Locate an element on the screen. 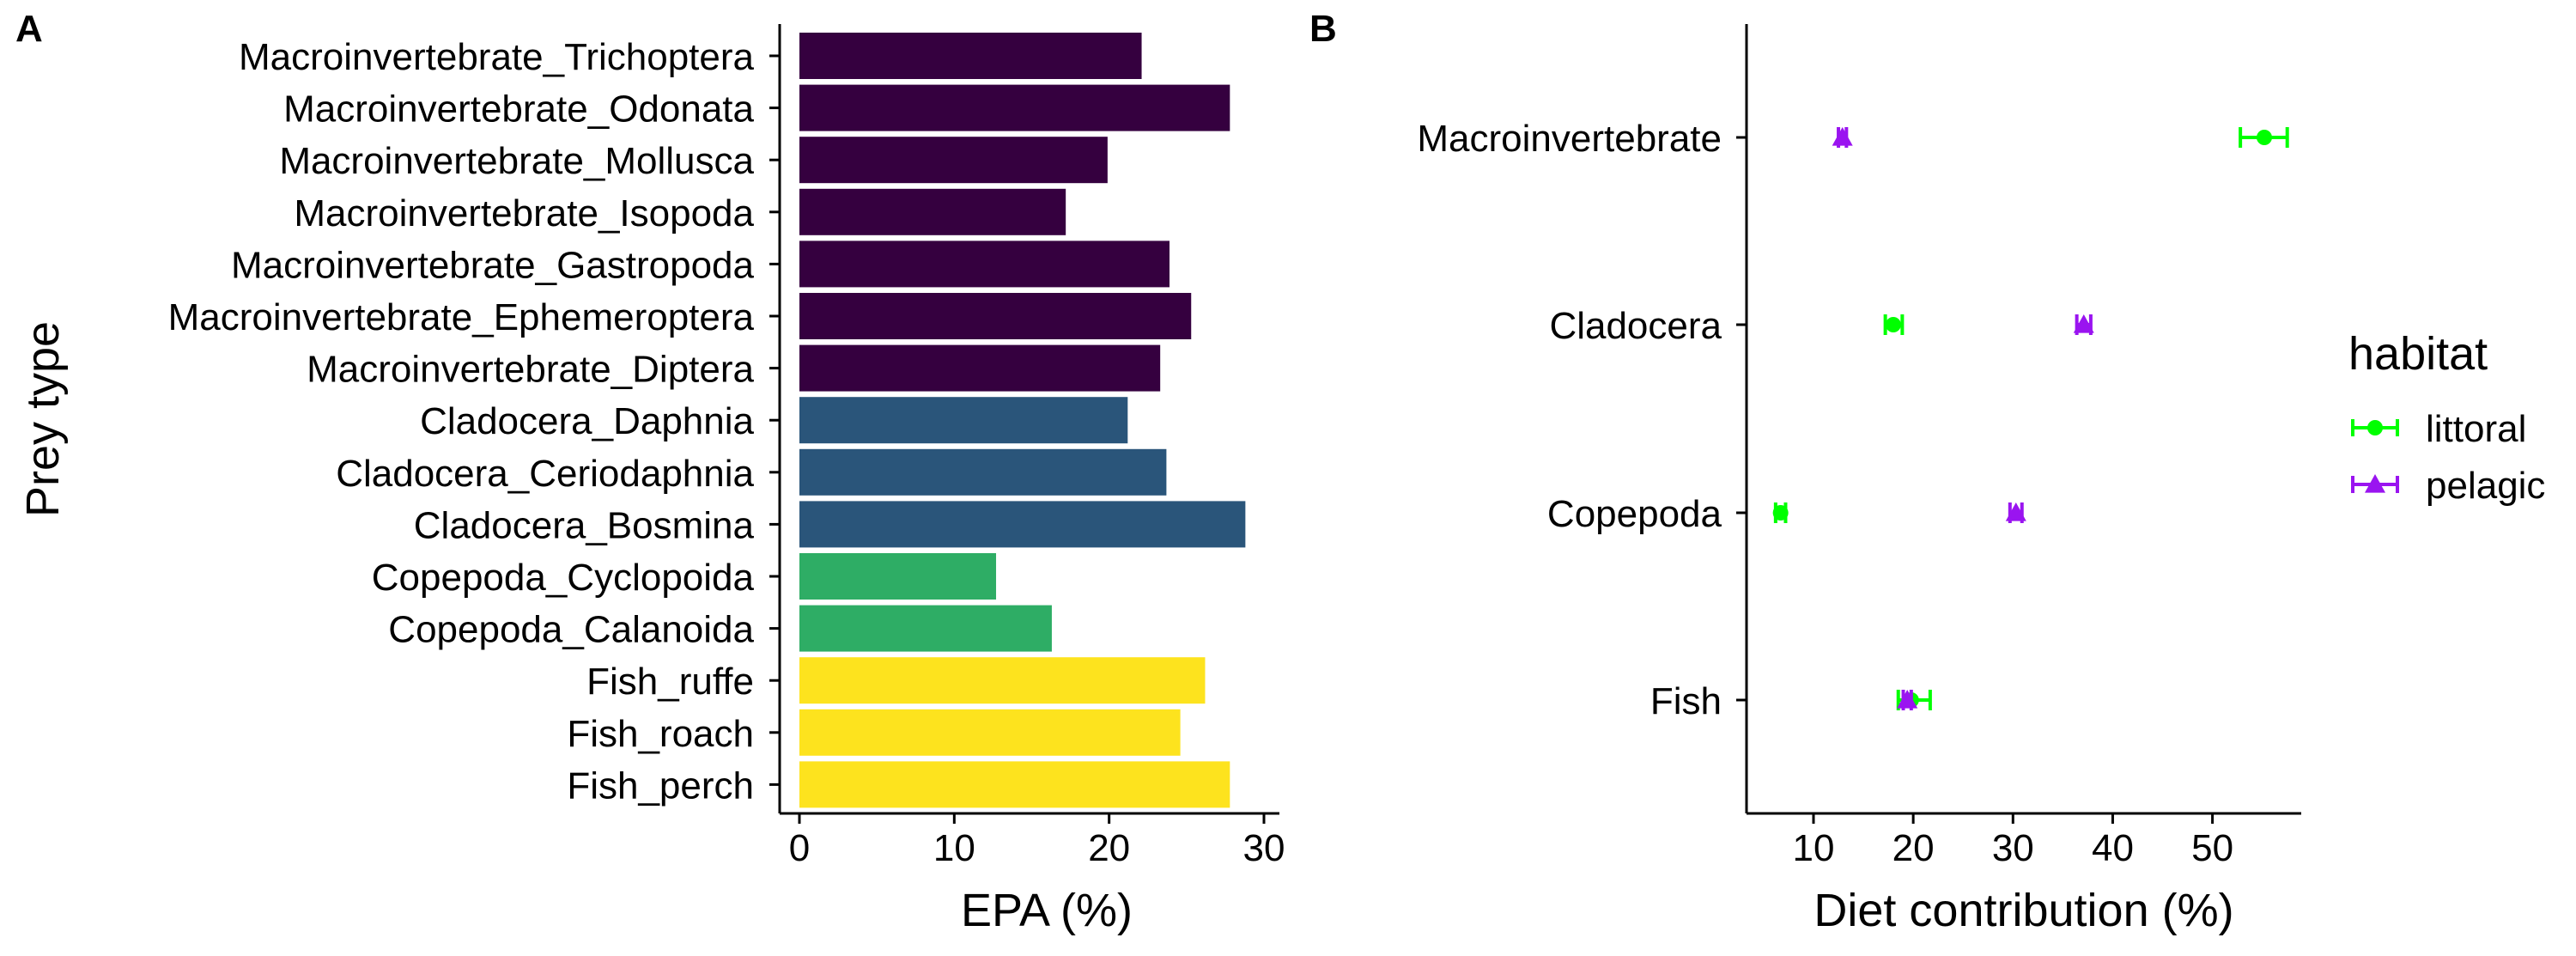  bar-macroinvertebrate-gastropoda is located at coordinates (984, 264).